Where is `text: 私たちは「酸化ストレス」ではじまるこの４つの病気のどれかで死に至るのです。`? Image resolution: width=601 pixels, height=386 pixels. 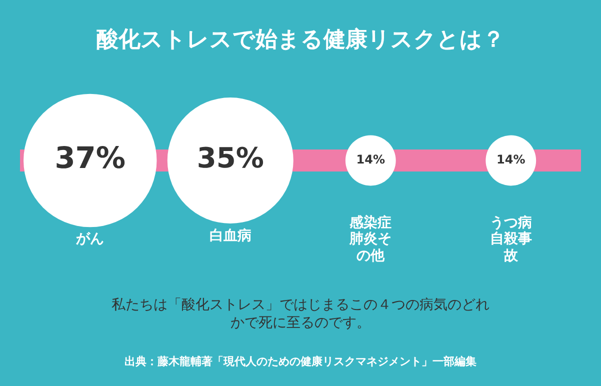 text: 私たちは「酸化ストレス」ではじまるこの４つの病気のどれかで死に至るのです。 is located at coordinates (300, 314).